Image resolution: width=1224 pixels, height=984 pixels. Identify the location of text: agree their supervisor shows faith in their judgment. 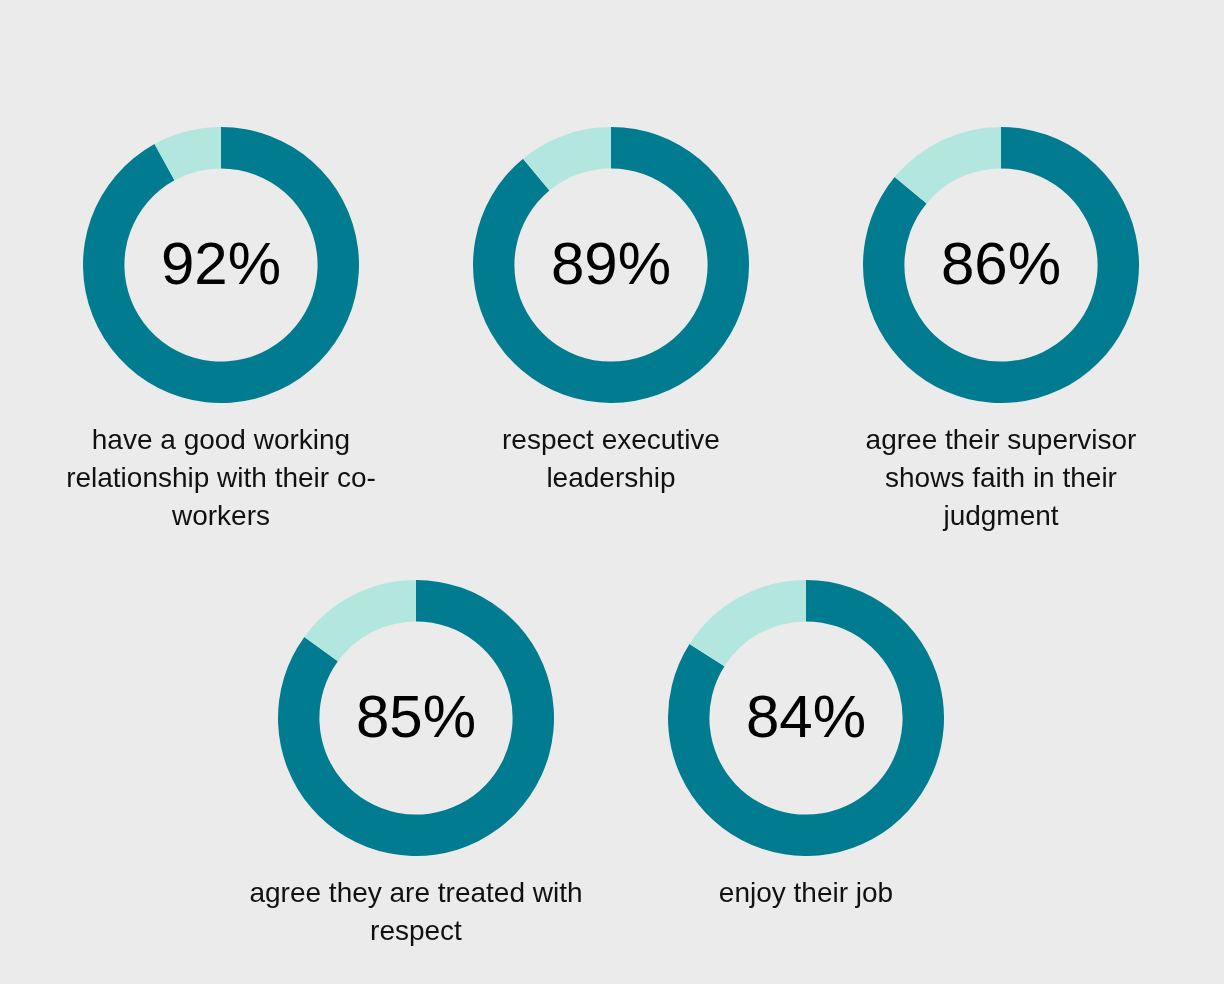
(1001, 478).